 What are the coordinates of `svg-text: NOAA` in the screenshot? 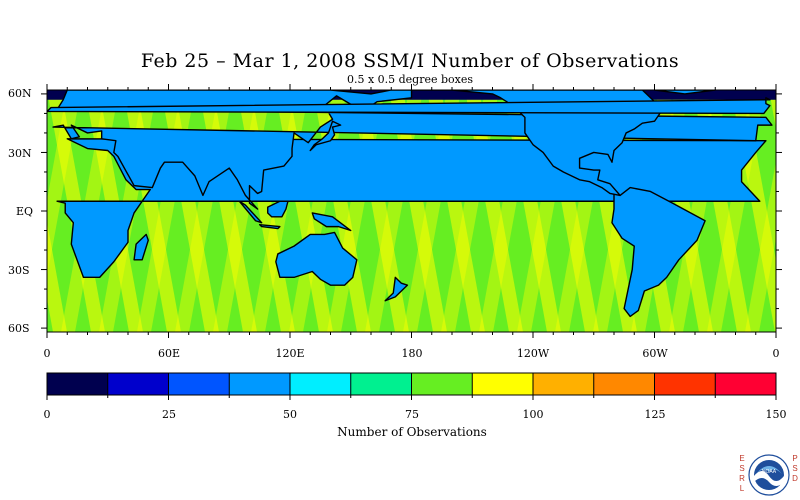 It's located at (769, 472).